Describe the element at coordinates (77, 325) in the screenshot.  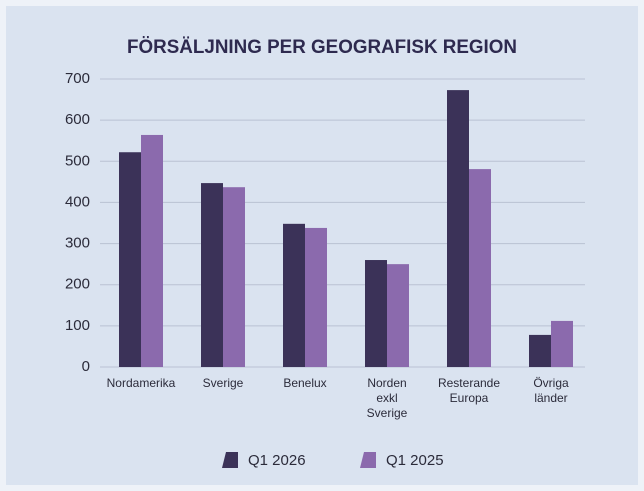
I see `y-tick-label: 100` at that location.